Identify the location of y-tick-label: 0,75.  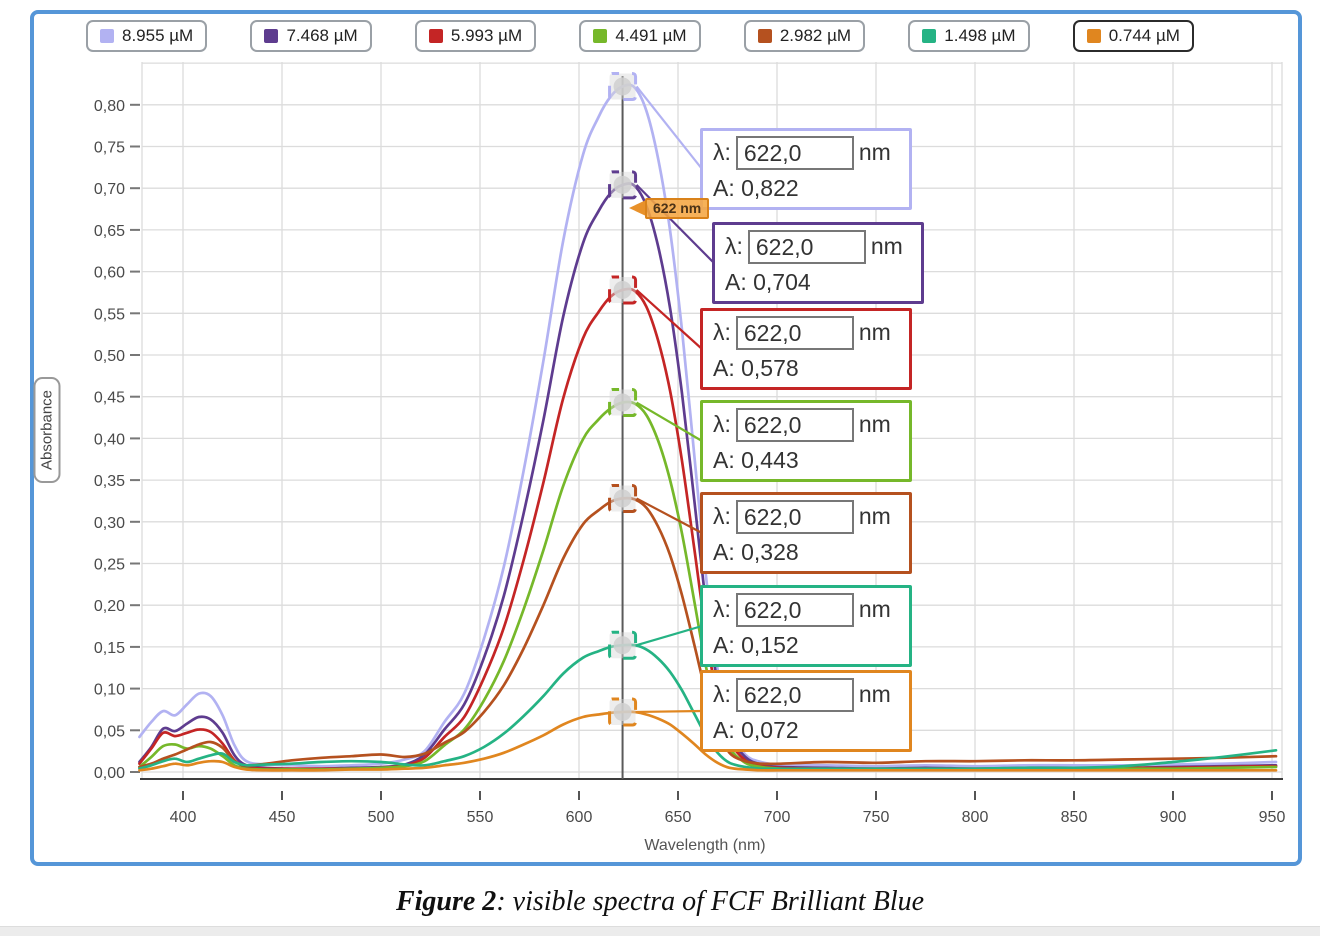
(109, 148).